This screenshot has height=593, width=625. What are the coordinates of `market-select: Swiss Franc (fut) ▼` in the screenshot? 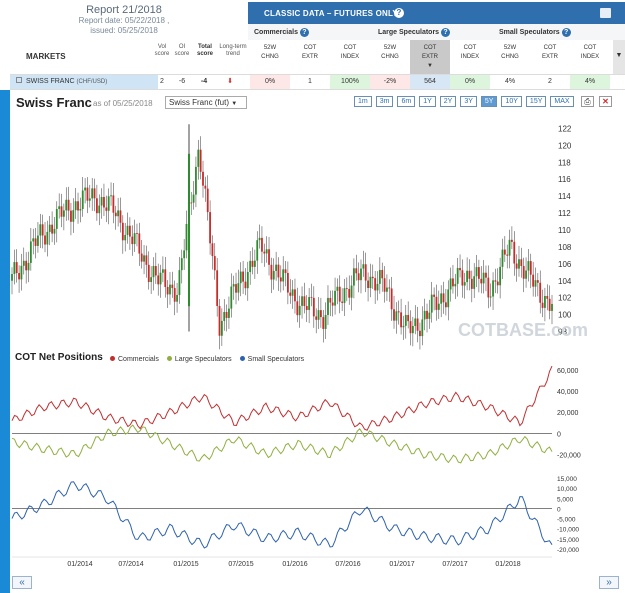 It's located at (206, 102).